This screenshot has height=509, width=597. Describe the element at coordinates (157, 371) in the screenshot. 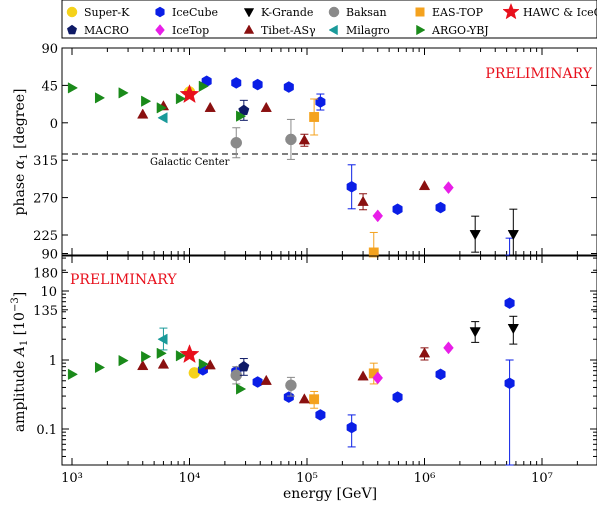

I see `series-argo-ybj` at that location.